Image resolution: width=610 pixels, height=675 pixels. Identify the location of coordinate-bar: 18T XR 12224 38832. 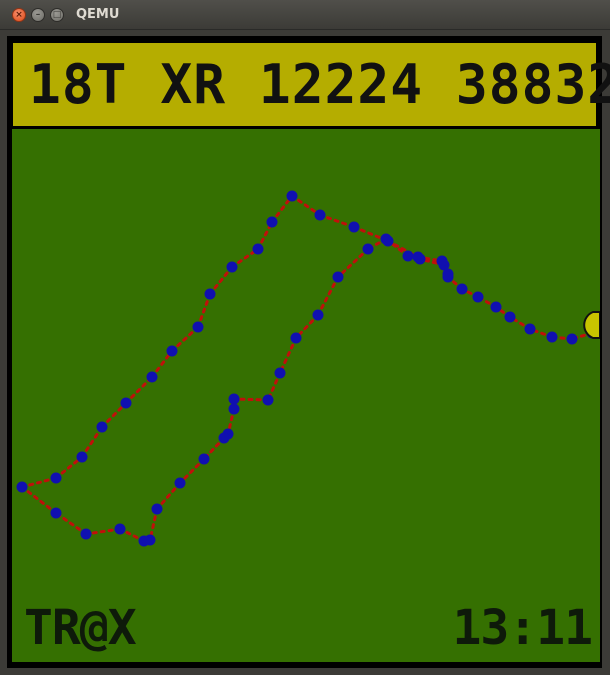
(306, 84).